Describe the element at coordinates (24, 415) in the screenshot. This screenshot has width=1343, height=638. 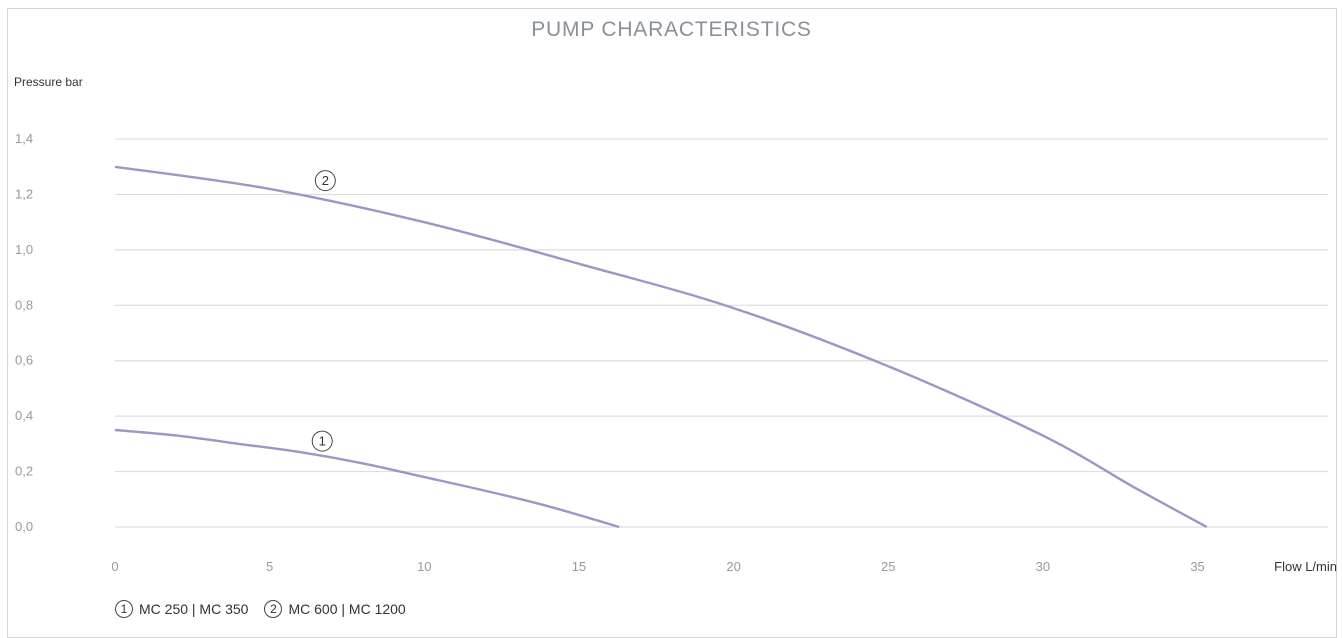
I see `y-tick-label: 0,4` at that location.